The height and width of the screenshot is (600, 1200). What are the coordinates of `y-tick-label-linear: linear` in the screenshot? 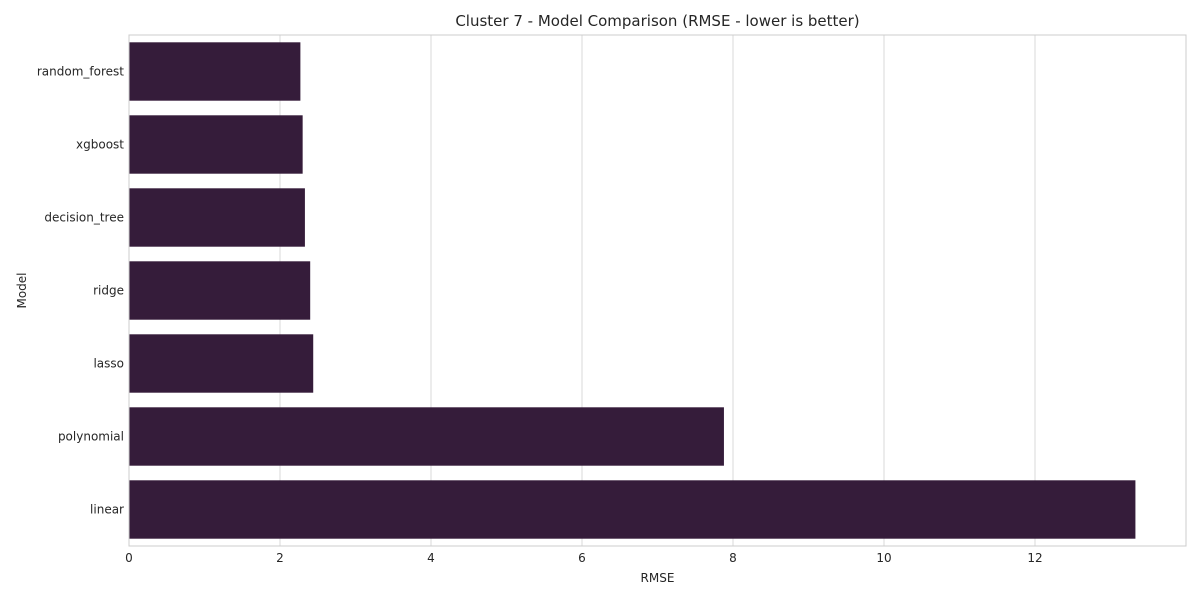 It's located at (107, 510).